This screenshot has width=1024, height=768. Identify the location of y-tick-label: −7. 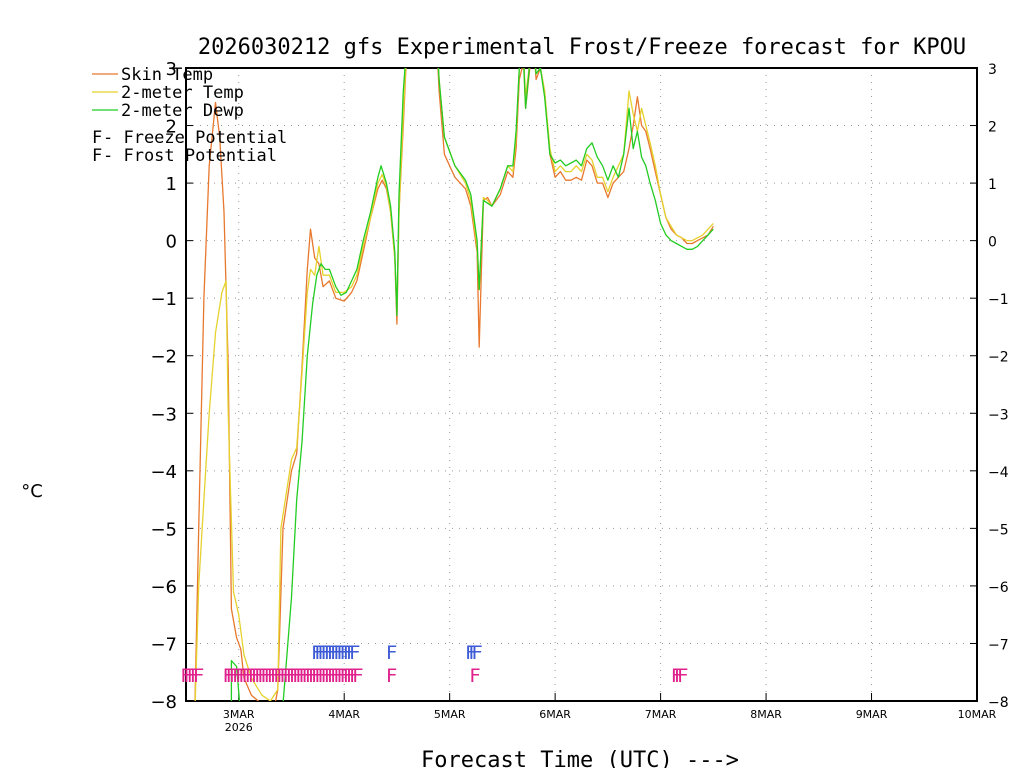
(163, 644).